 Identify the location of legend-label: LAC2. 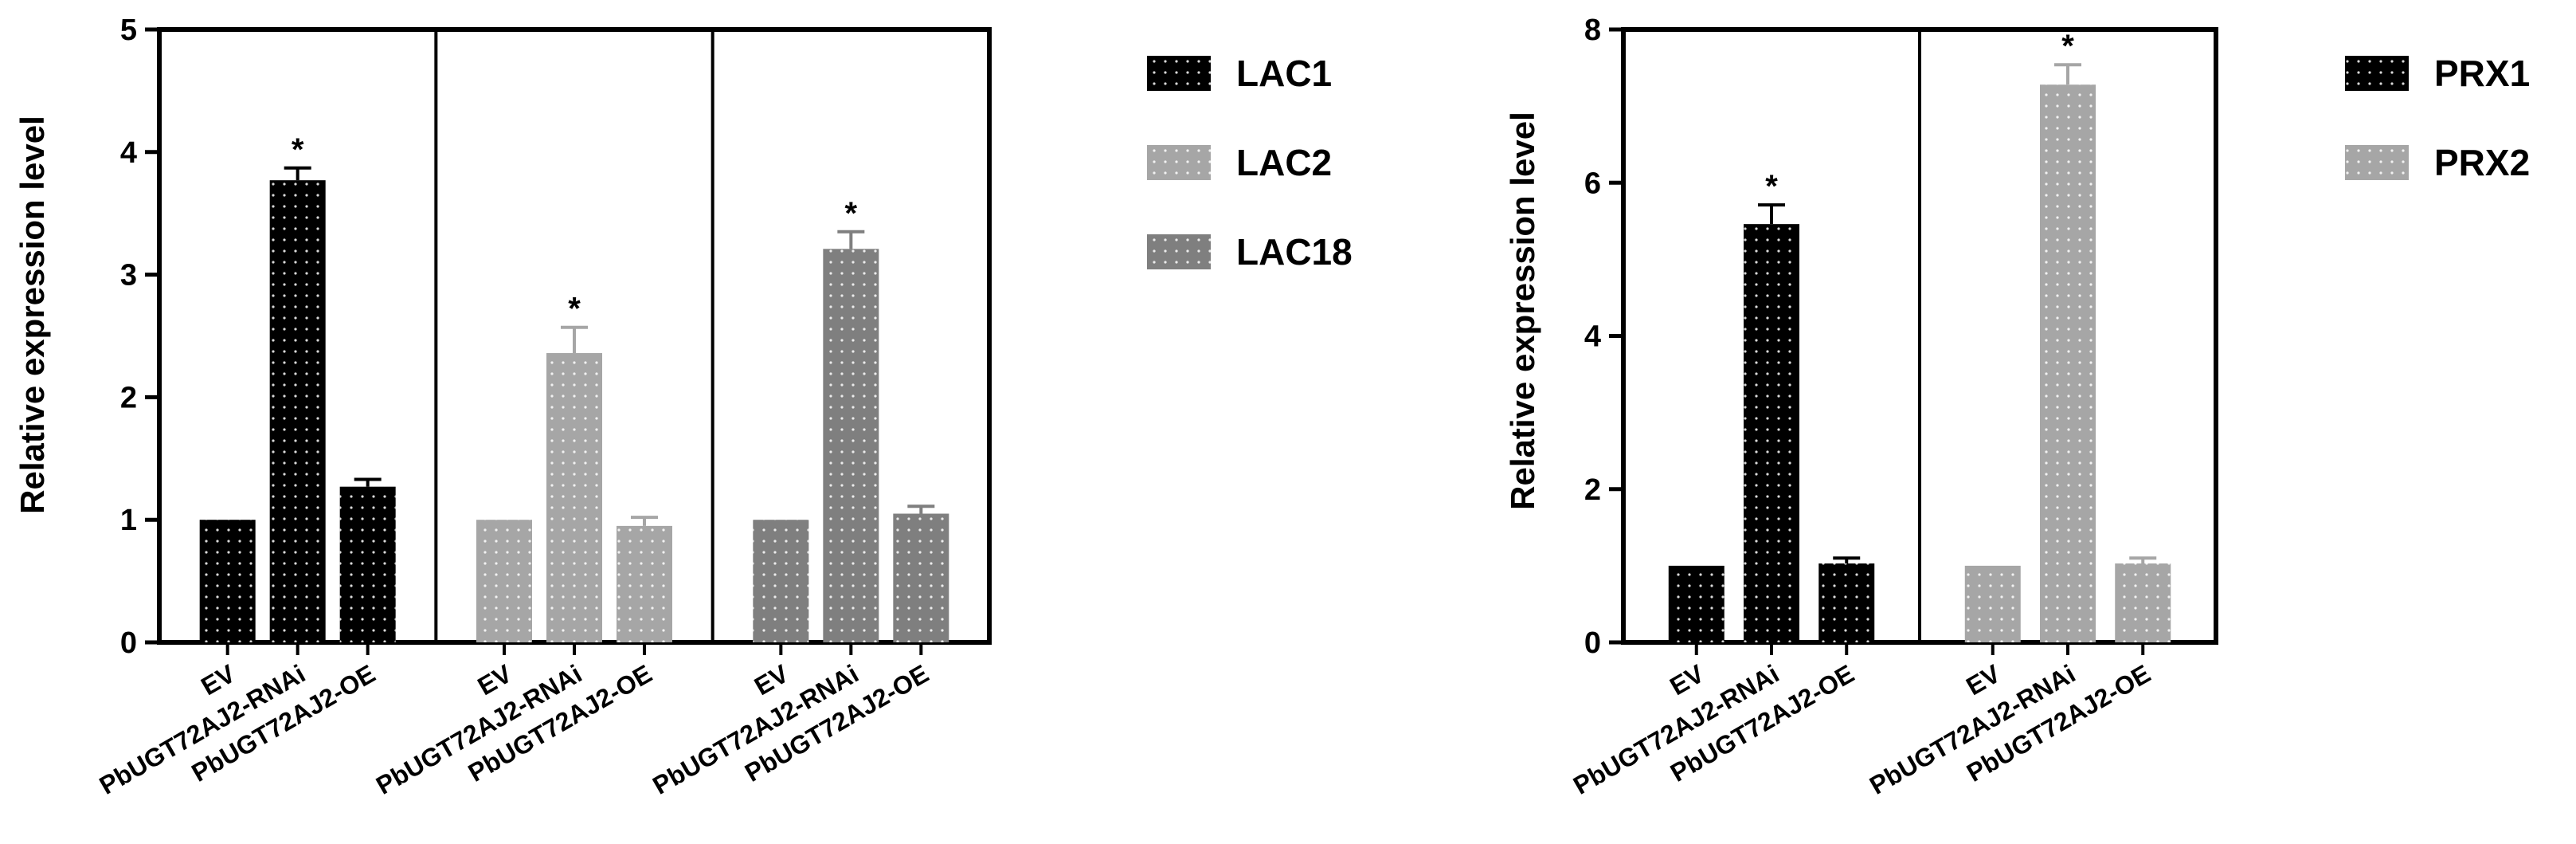
(1284, 162).